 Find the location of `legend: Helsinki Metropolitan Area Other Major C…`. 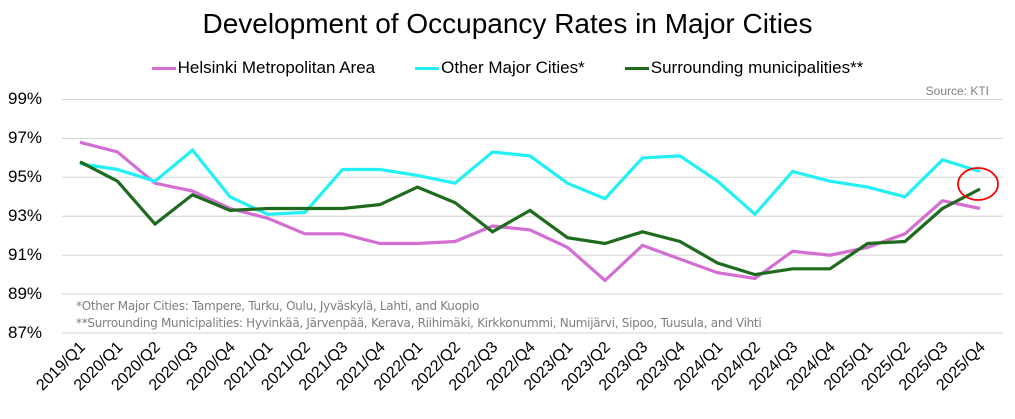

legend: Helsinki Metropolitan Area Other Major C… is located at coordinates (507, 68).